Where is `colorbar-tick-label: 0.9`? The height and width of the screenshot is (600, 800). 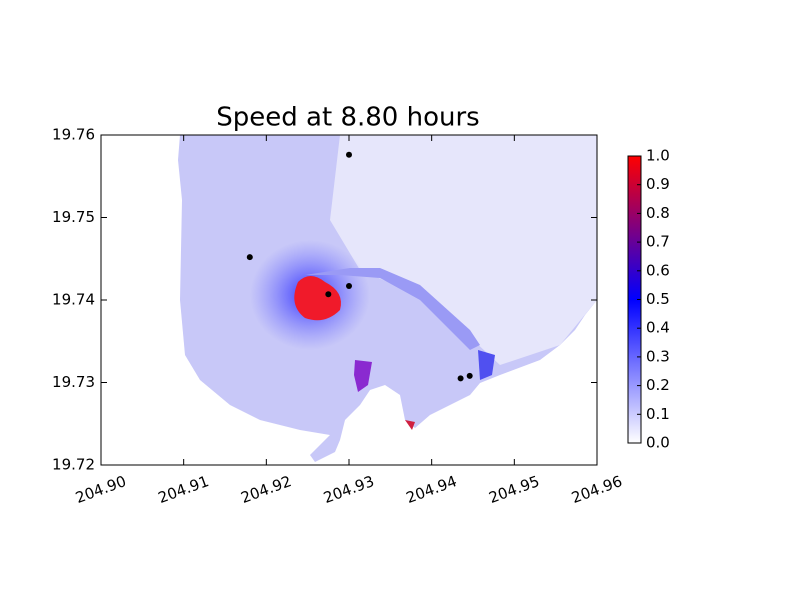 colorbar-tick-label: 0.9 is located at coordinates (658, 184).